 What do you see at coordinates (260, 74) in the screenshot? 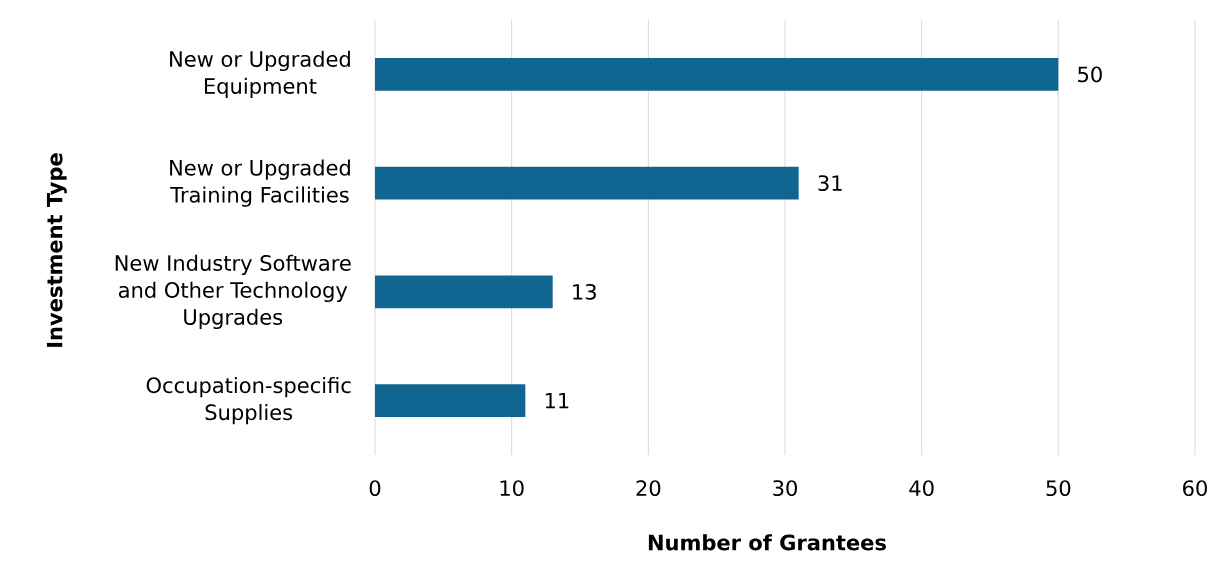
I see `y-tick-label: New or Upgraded Equipment` at bounding box center [260, 74].